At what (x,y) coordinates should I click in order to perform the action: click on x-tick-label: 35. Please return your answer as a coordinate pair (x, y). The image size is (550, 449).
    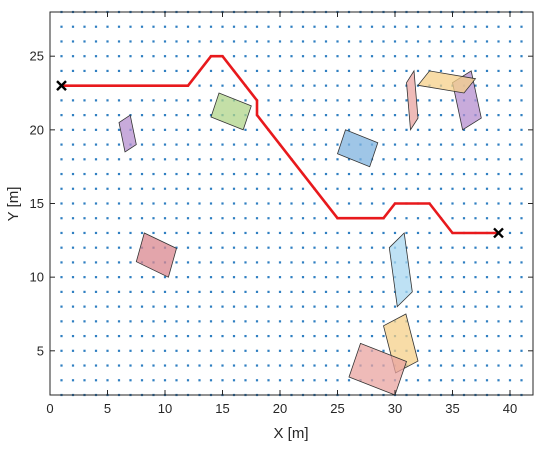
    Looking at the image, I should click on (452, 408).